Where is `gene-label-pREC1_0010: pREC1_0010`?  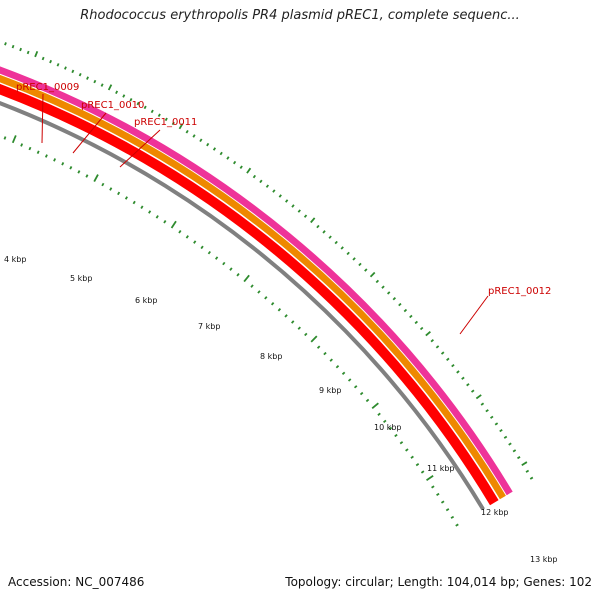
gene-label-pREC1_0010: pREC1_0010 is located at coordinates (112, 105).